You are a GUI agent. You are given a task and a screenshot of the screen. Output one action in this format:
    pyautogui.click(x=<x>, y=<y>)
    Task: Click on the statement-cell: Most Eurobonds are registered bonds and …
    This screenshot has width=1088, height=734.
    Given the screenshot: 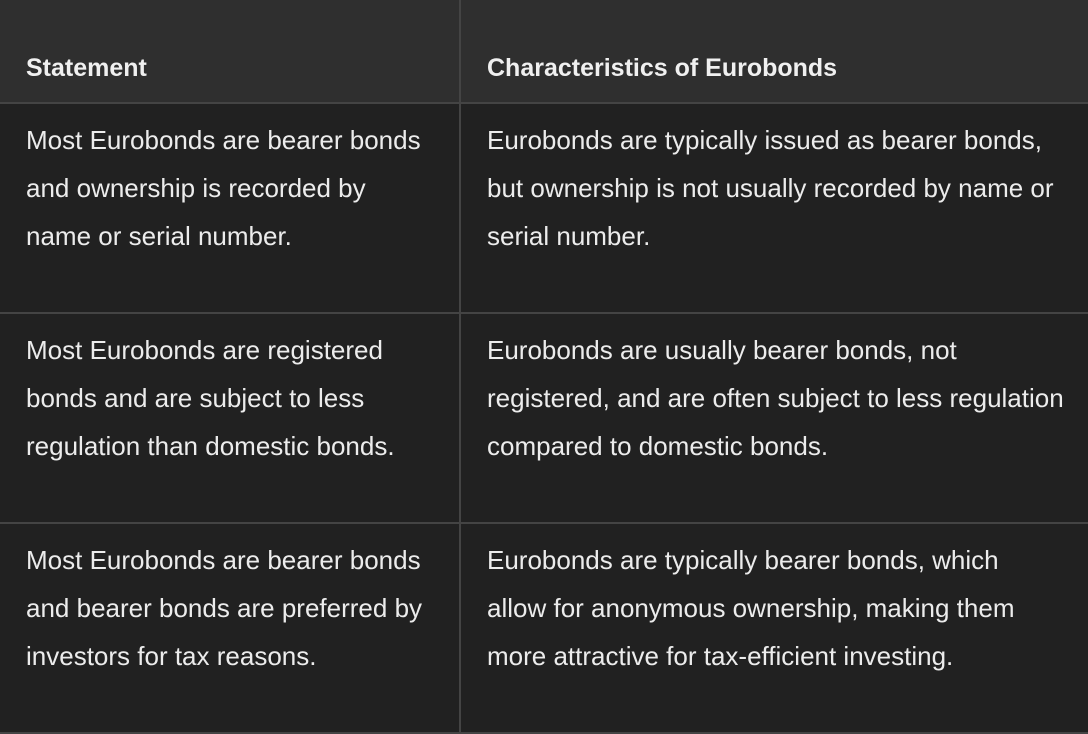 What is the action you would take?
    pyautogui.click(x=230, y=418)
    